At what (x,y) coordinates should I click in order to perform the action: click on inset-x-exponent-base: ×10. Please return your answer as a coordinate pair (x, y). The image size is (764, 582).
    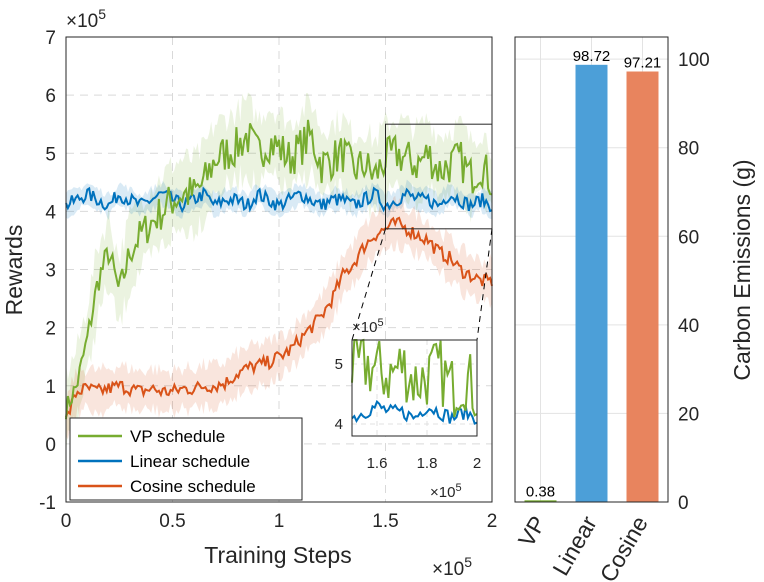
    Looking at the image, I should click on (442, 492).